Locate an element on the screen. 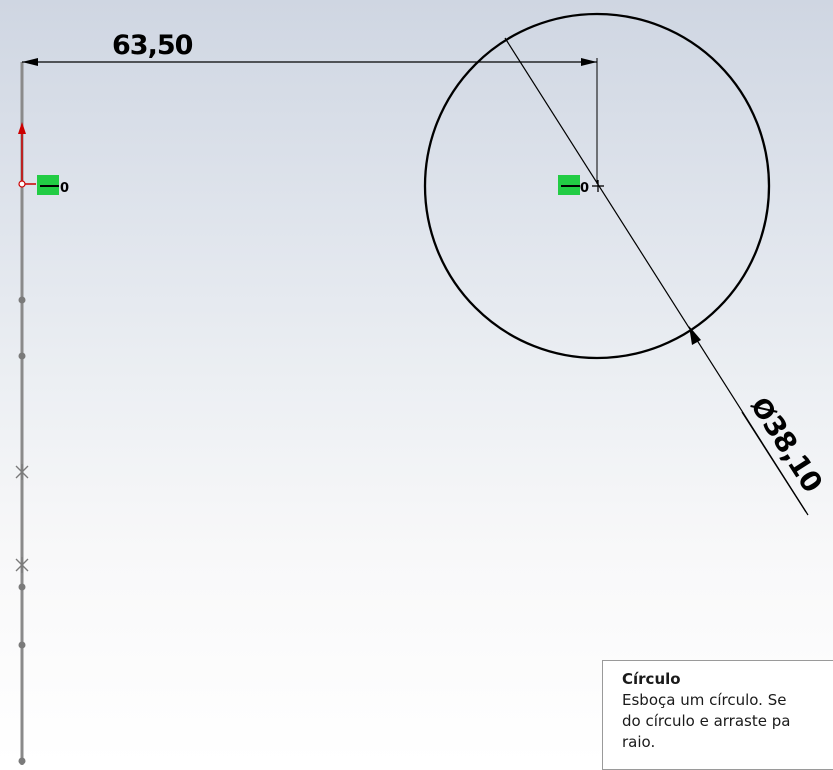 This screenshot has width=833, height=770. tooltip-description-line-2: do círculo e arraste pa is located at coordinates (706, 721).